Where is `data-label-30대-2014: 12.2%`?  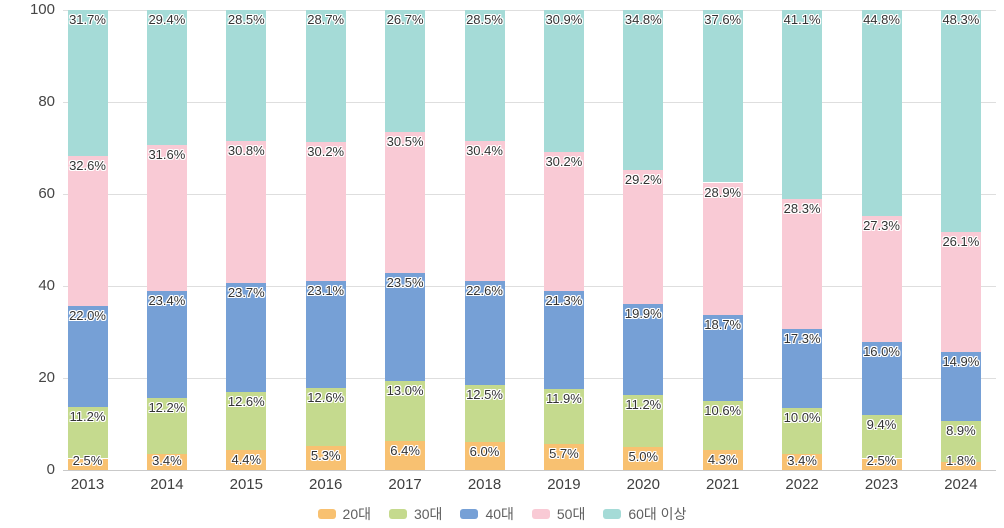 data-label-30대-2014: 12.2% is located at coordinates (167, 408).